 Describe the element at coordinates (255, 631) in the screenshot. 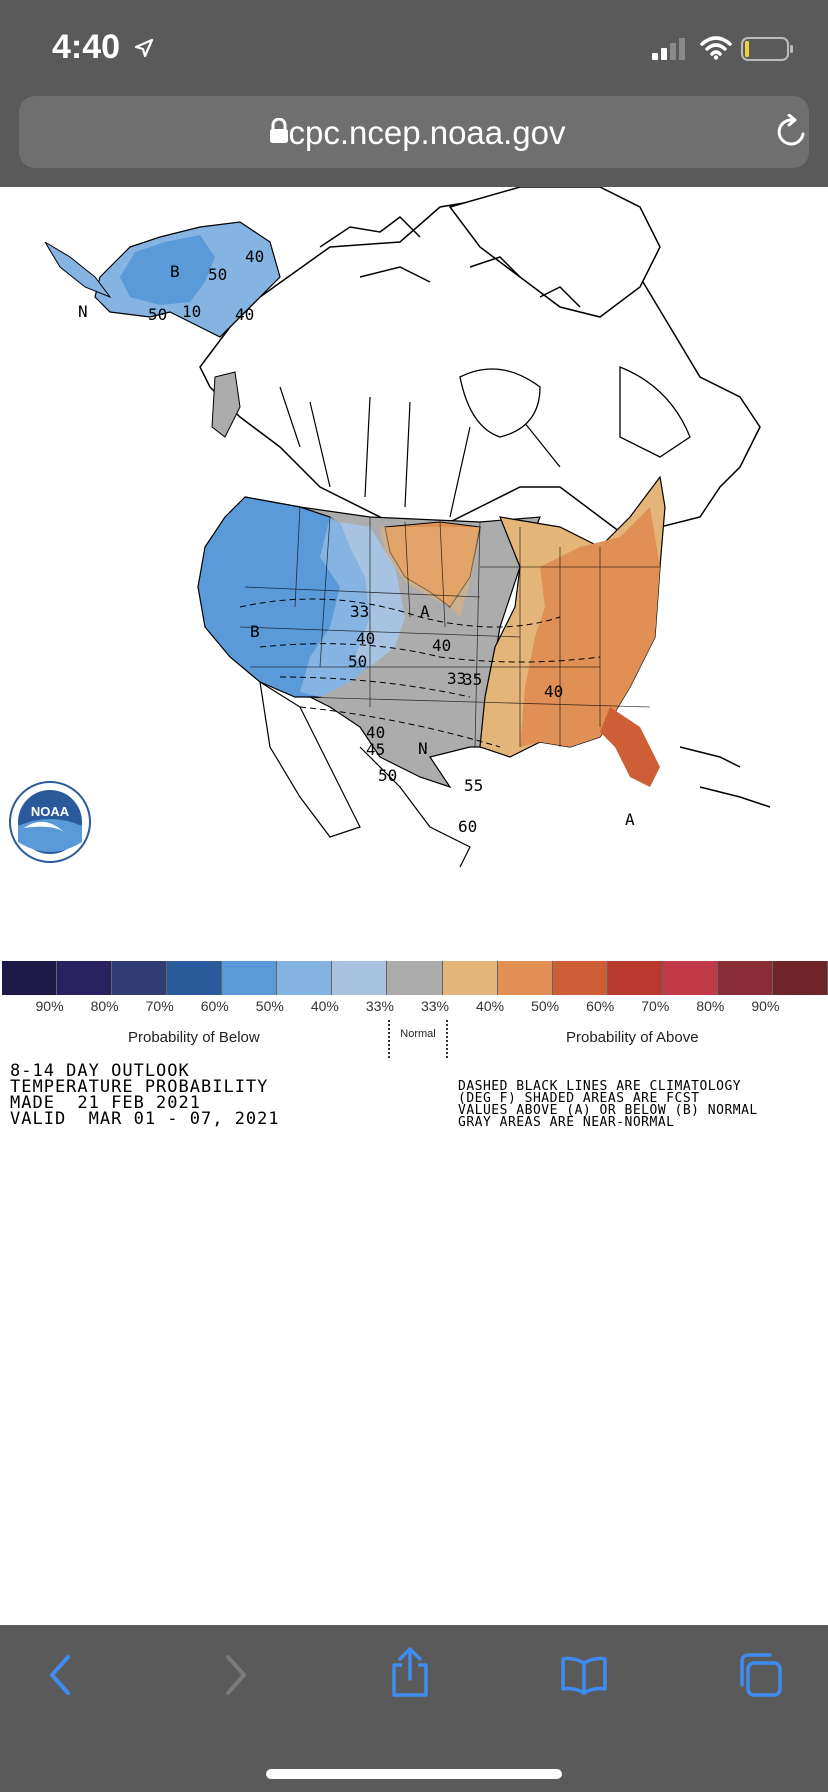

I see `region-label-west-b: B` at that location.